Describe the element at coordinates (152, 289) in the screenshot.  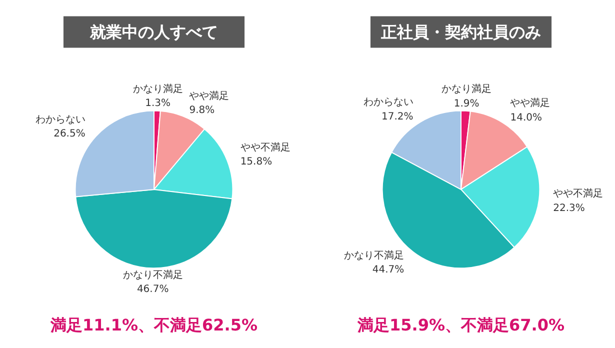
I see `data-label: 46.7%` at that location.